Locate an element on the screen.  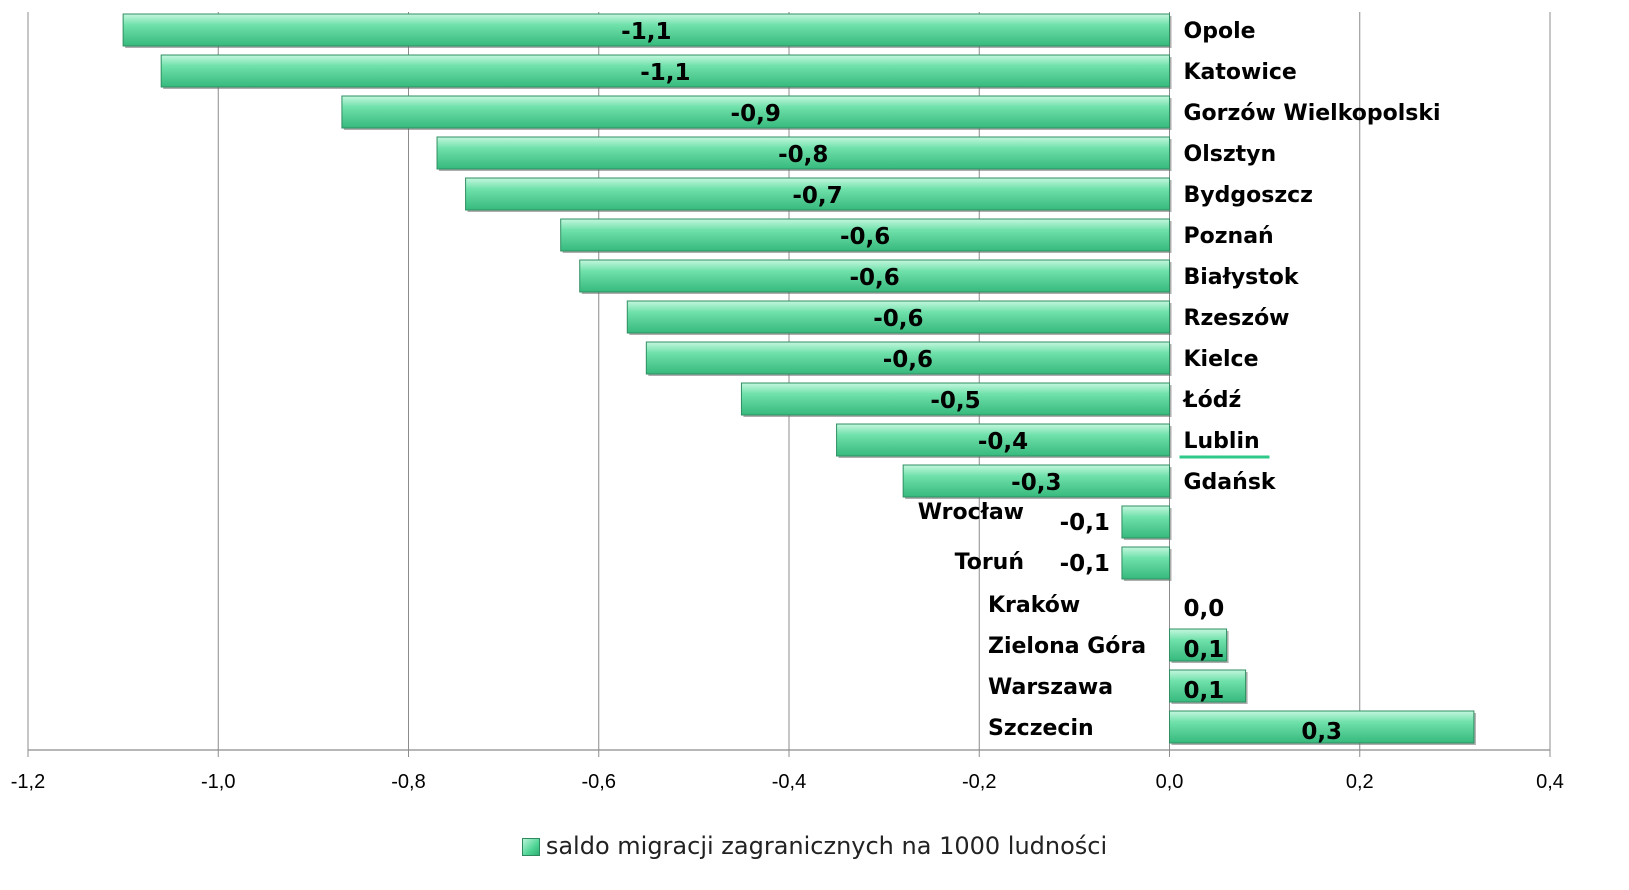
x-tick-label: -0,4 is located at coordinates (789, 782).